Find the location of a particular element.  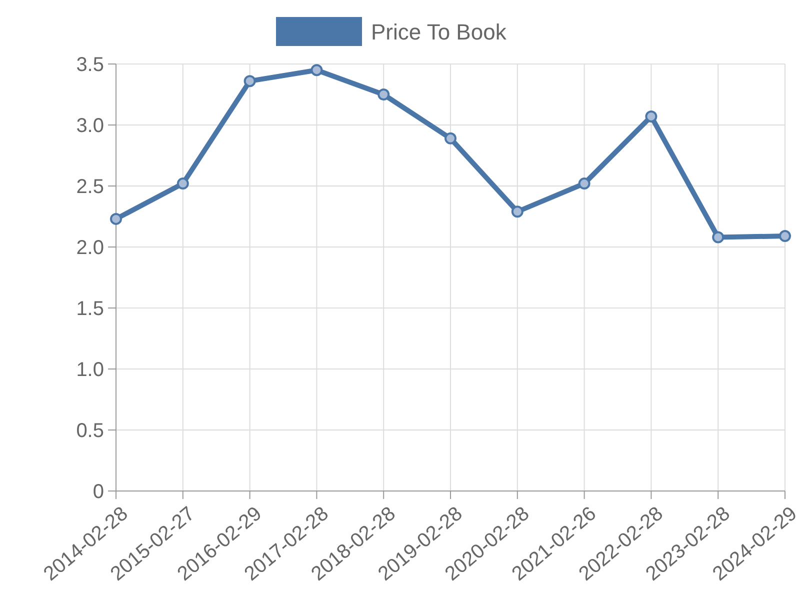

y-tick-label: 3.5 is located at coordinates (90, 65).